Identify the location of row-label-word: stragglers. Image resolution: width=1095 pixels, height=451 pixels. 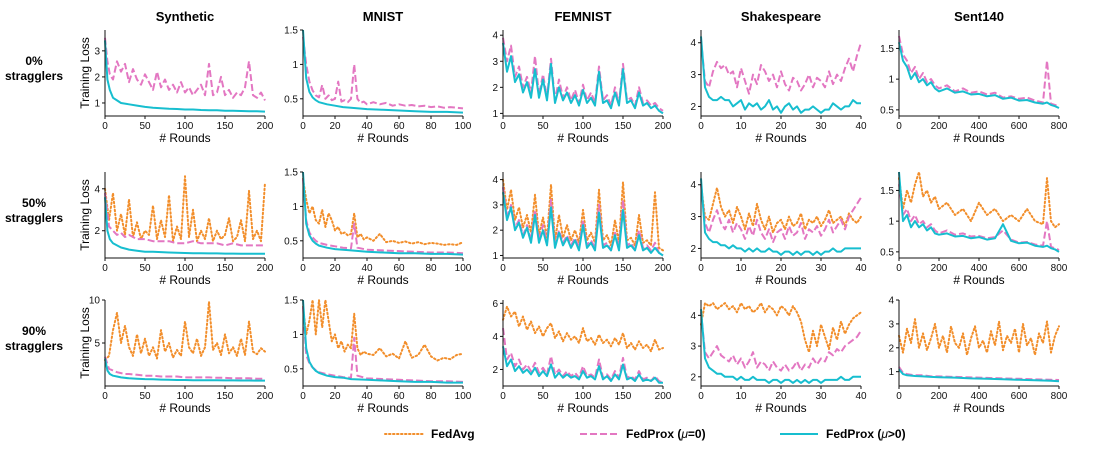
(34, 218).